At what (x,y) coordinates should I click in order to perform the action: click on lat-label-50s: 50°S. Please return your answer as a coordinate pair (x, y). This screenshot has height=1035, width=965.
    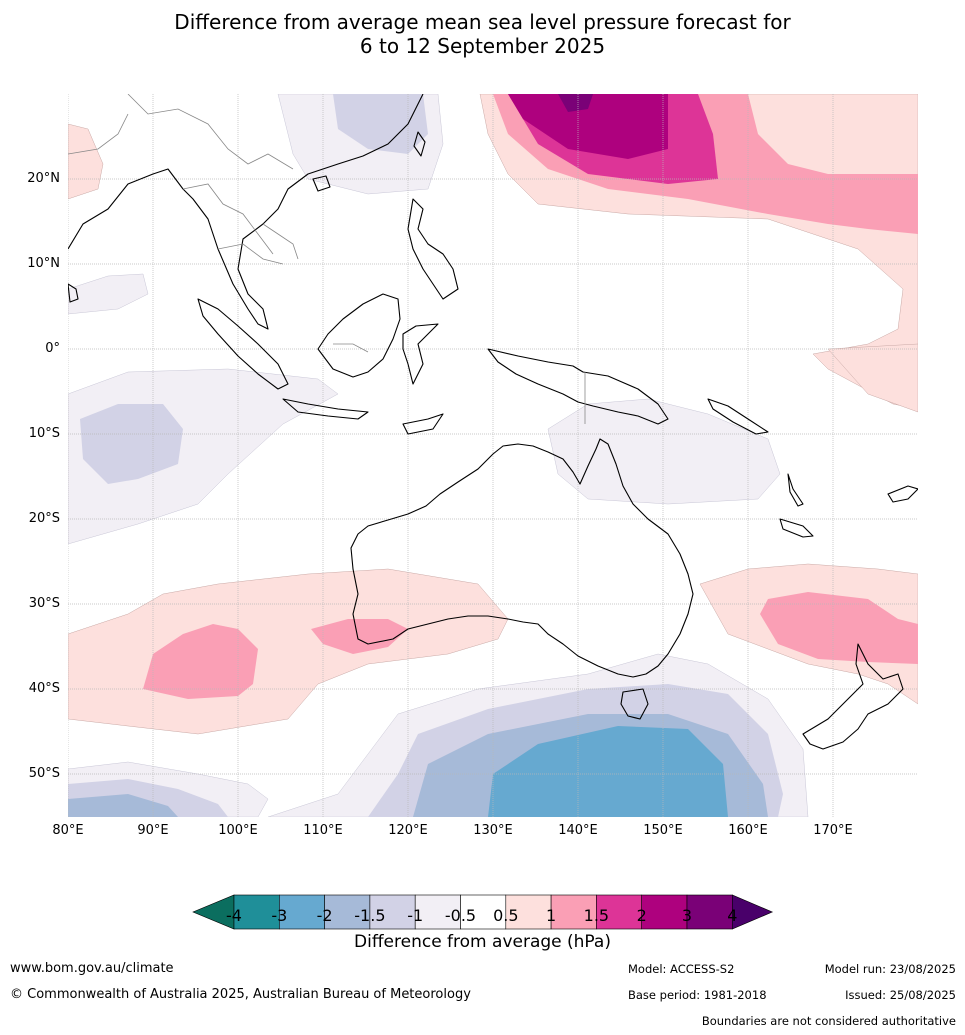
    Looking at the image, I should click on (44, 773).